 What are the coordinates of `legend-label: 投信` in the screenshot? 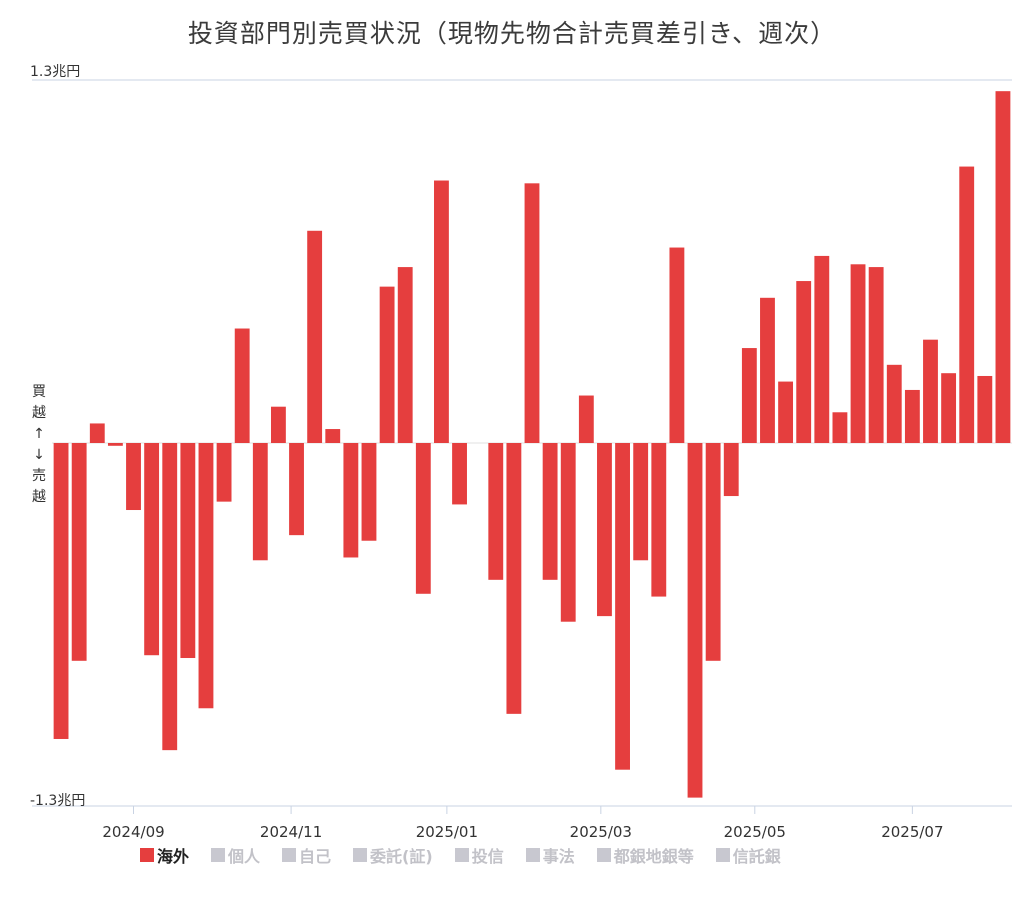 It's located at (487, 856).